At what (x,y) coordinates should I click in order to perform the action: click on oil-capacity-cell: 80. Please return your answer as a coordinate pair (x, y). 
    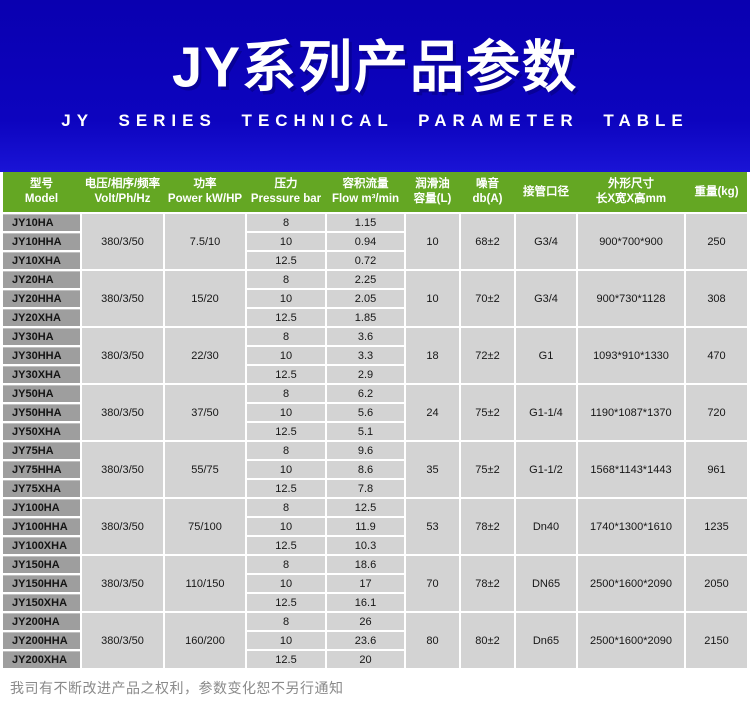
    Looking at the image, I should click on (432, 640).